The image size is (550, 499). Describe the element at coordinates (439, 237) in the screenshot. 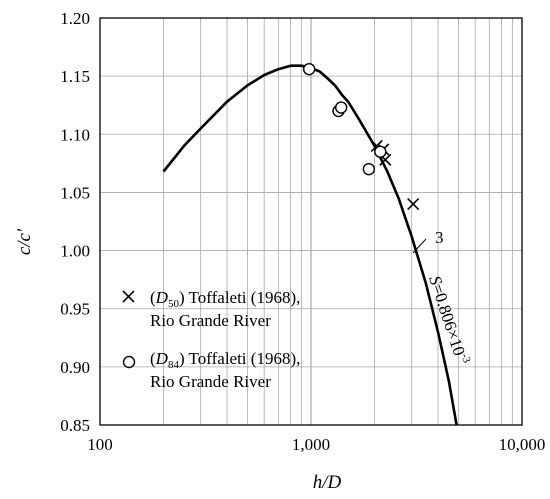

I see `curve-label: 3` at that location.